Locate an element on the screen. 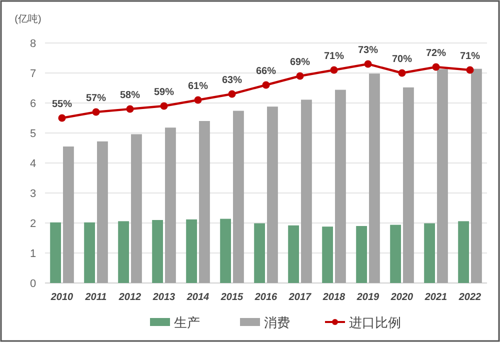 This screenshot has height=352, width=500. y-tick-label: 0 is located at coordinates (33, 284).